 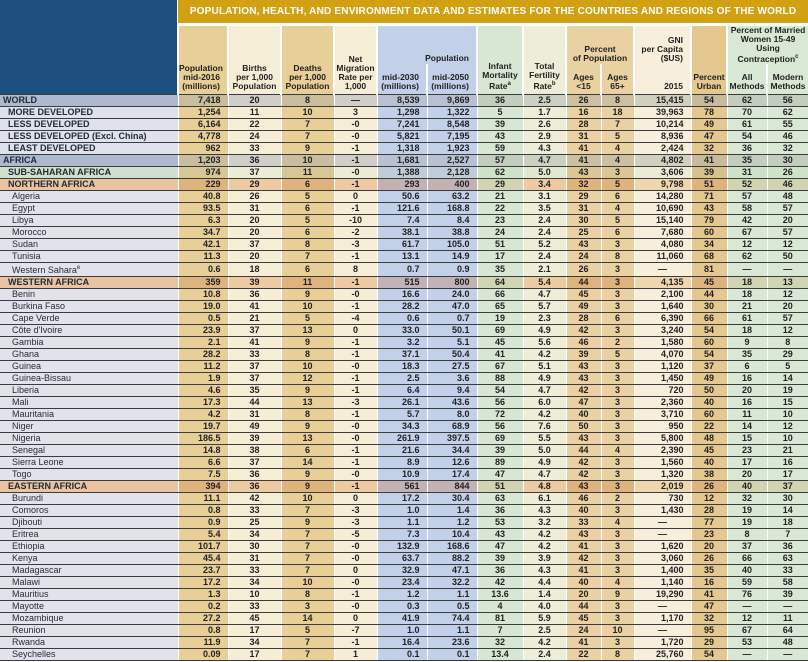 I want to click on cell-pop-mid2016: 4.2, so click(x=202, y=414).